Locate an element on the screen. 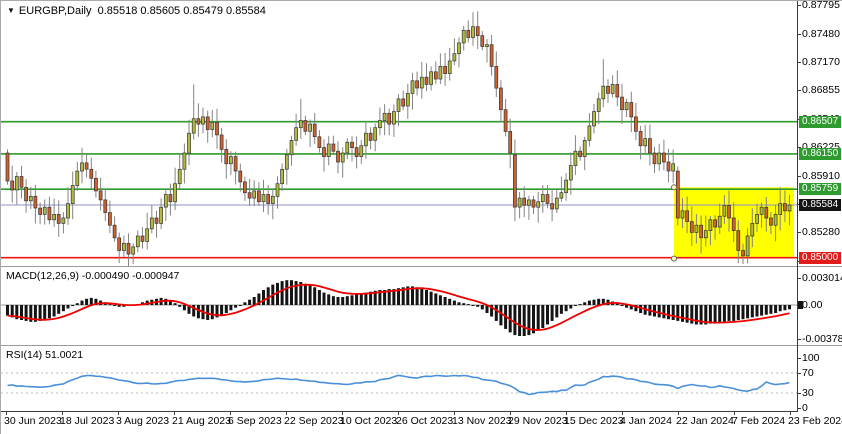  time-axis-label: 23 Feb 2024 is located at coordinates (815, 421).